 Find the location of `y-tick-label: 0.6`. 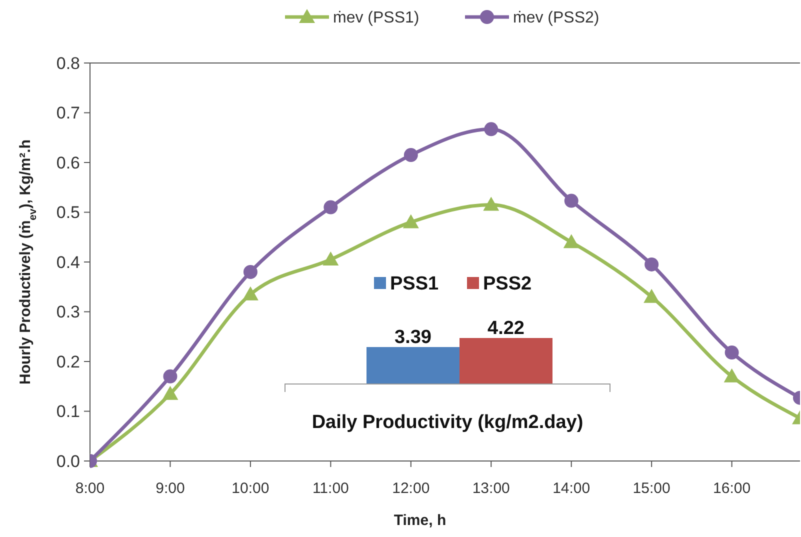

y-tick-label: 0.6 is located at coordinates (68, 162).